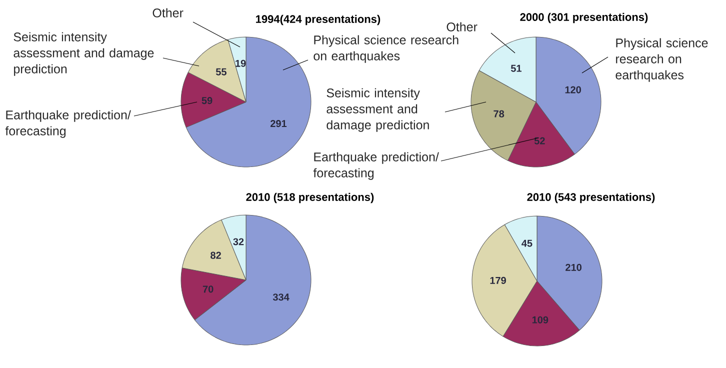  I want to click on data-label: 82, so click(215, 255).